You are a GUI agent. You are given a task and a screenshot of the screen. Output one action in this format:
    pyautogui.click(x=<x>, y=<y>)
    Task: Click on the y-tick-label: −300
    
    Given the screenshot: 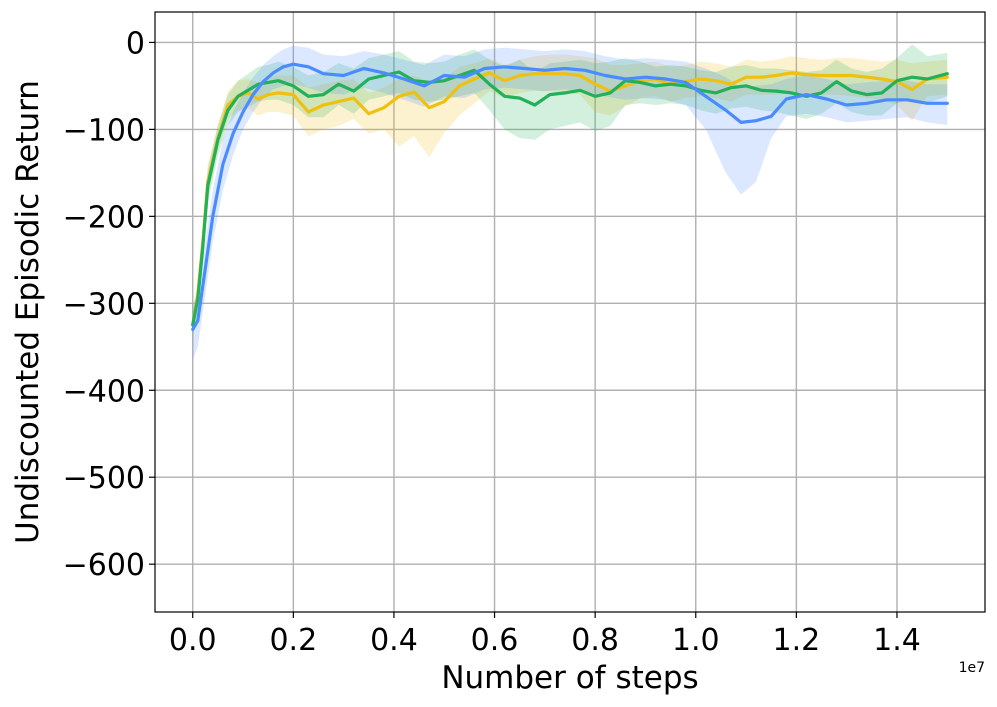 What is the action you would take?
    pyautogui.click(x=104, y=304)
    